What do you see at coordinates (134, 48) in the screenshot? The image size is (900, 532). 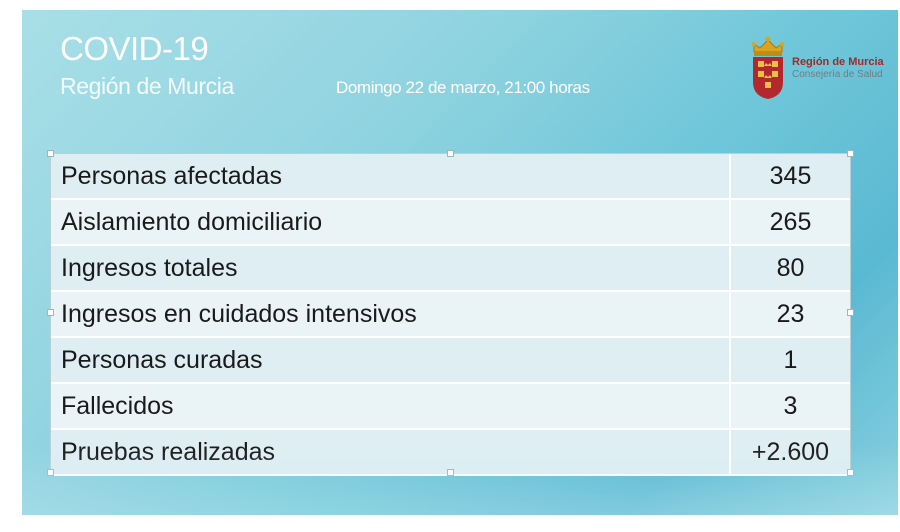 I see `slide-title: COVID-19` at bounding box center [134, 48].